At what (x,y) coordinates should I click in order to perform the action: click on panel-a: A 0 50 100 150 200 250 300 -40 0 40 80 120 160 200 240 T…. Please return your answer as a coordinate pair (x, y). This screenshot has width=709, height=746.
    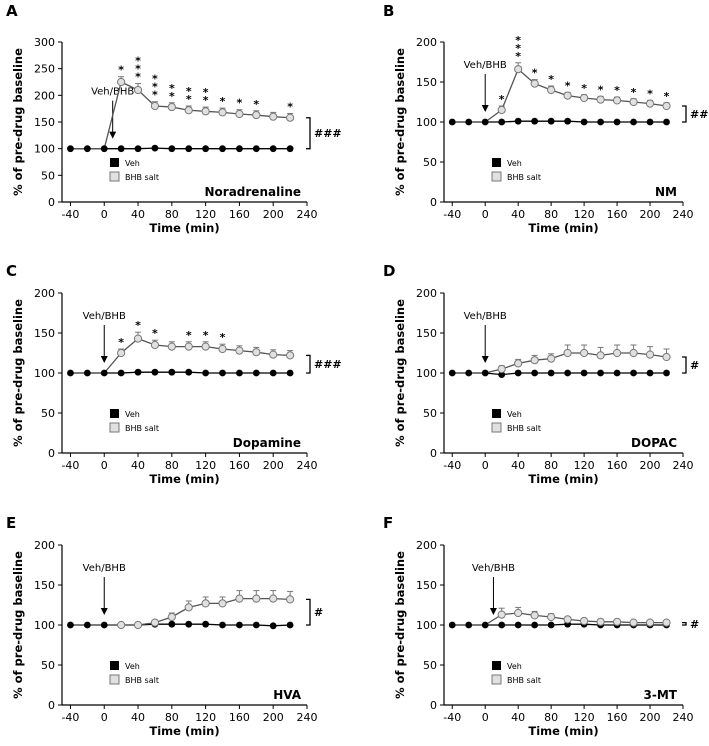
    Looking at the image, I should click on (174, 118).